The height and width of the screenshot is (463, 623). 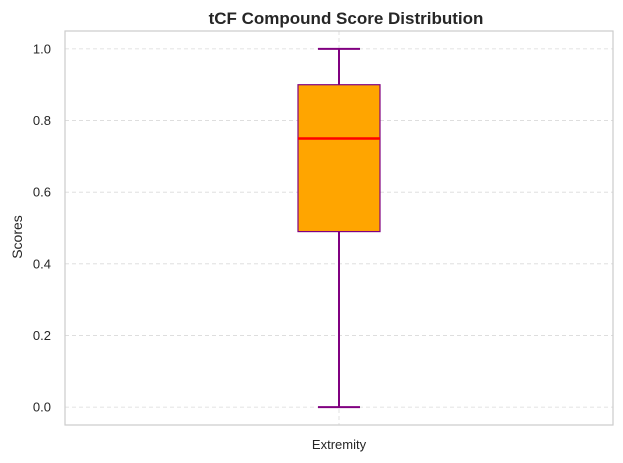 What do you see at coordinates (42, 48) in the screenshot?
I see `y-tick-label: 1.0` at bounding box center [42, 48].